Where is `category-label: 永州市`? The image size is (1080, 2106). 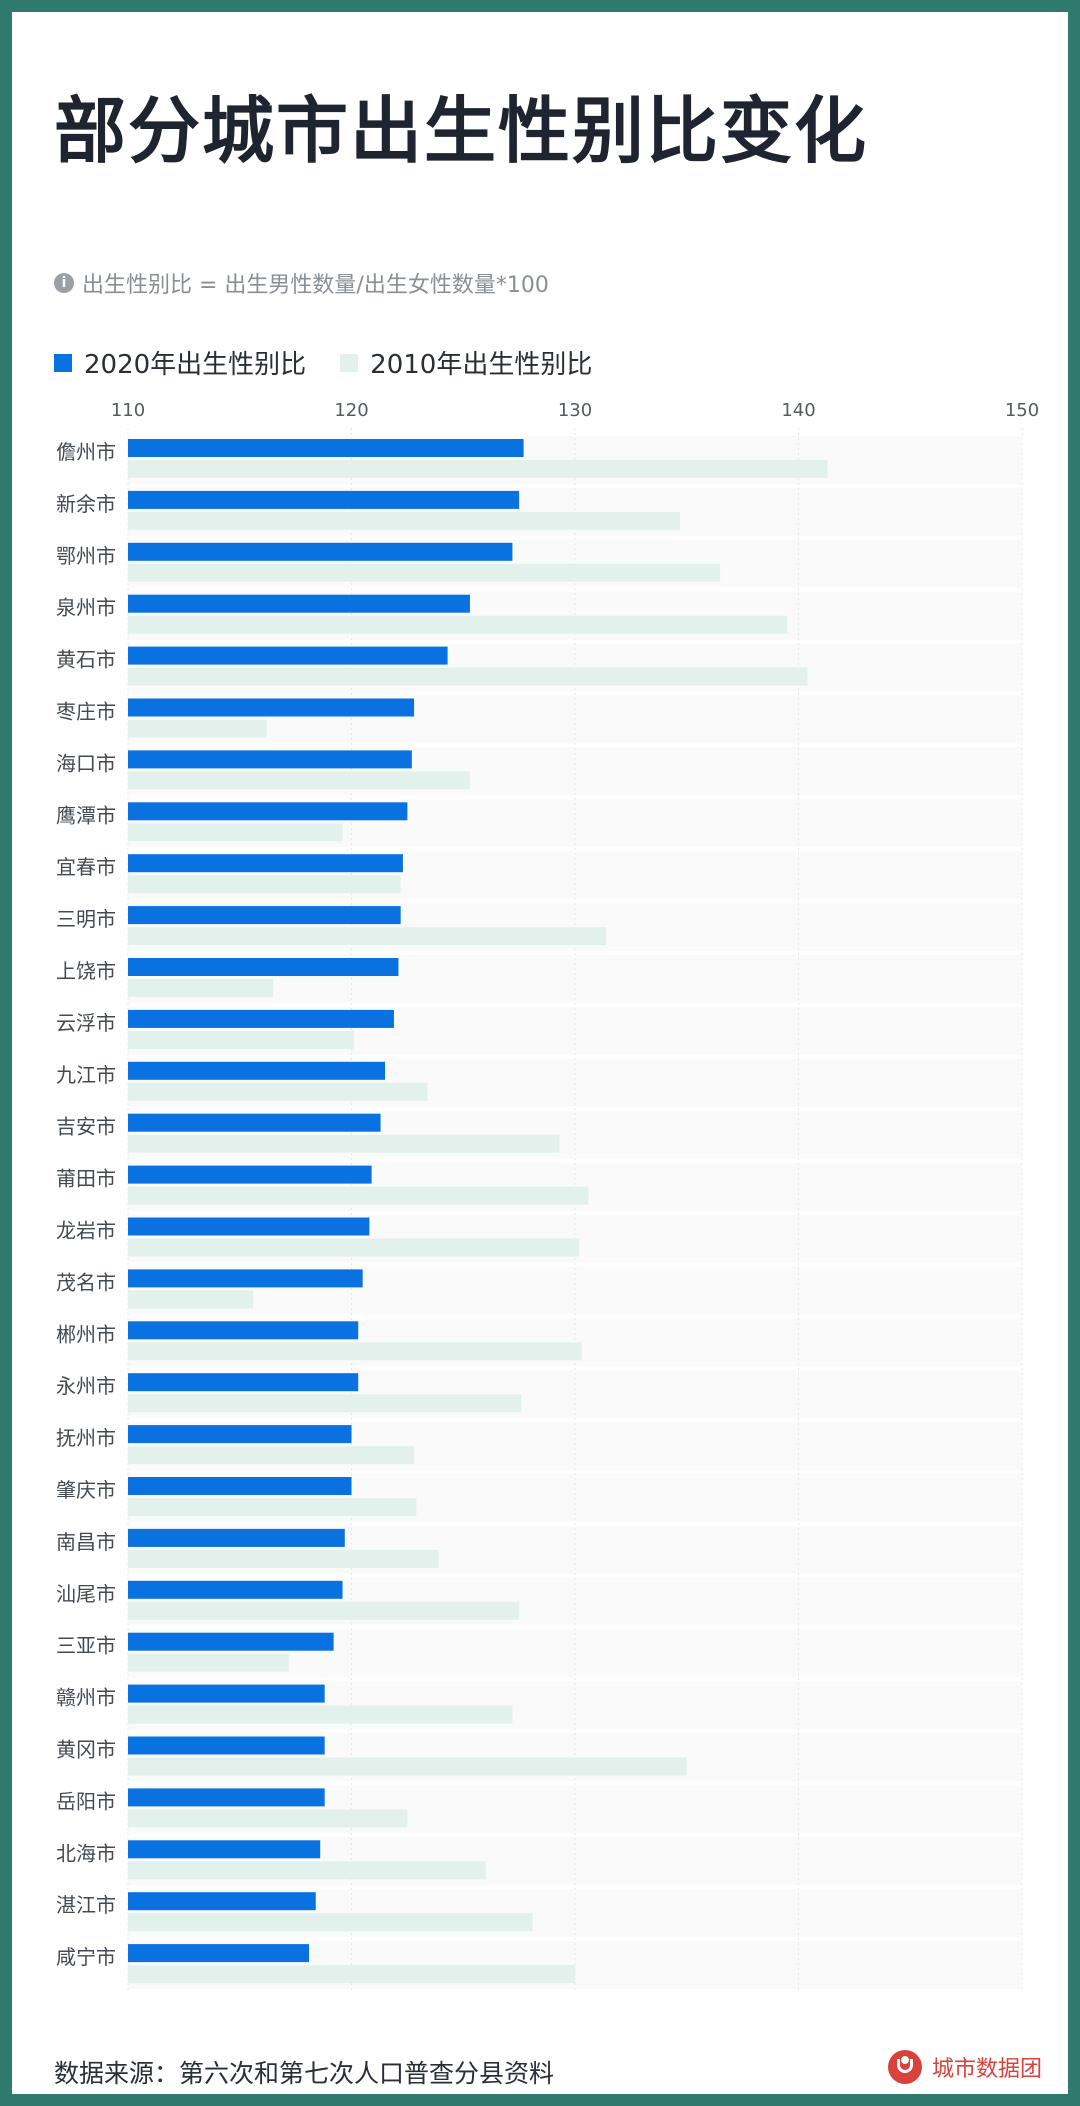 category-label: 永州市 is located at coordinates (86, 1386).